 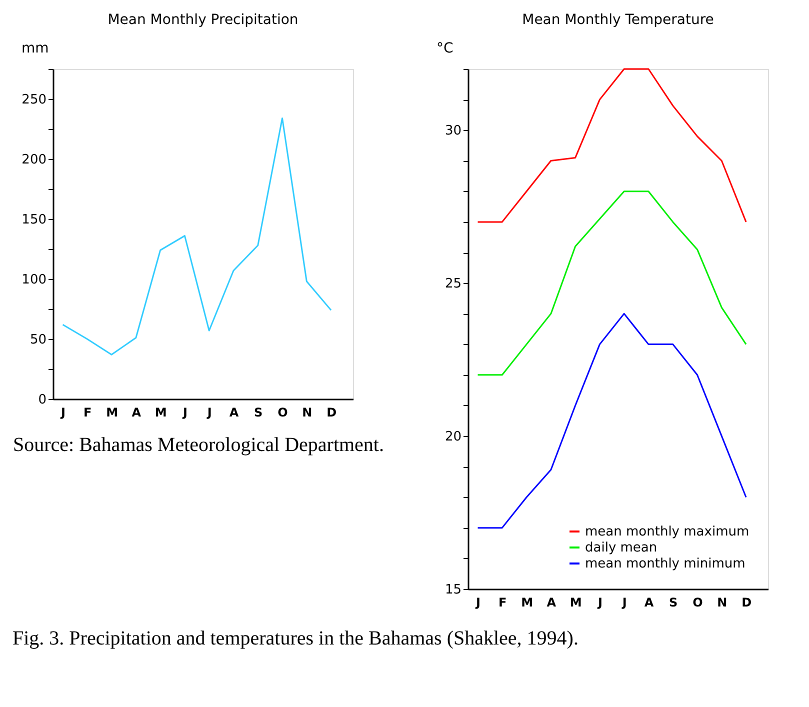 What do you see at coordinates (453, 131) in the screenshot?
I see `y-tick-label: 30` at bounding box center [453, 131].